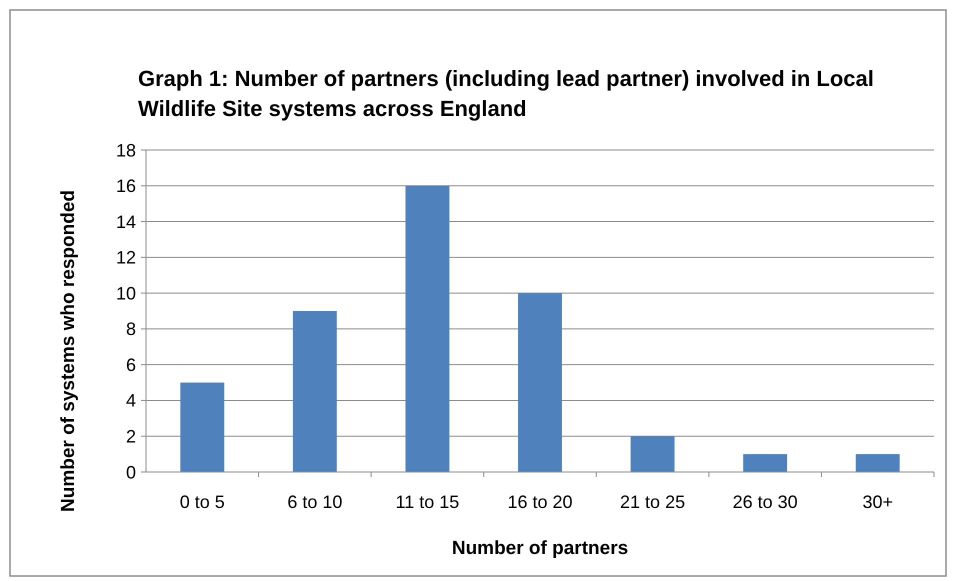 Image resolution: width=958 pixels, height=581 pixels. What do you see at coordinates (877, 502) in the screenshot?
I see `x-tick-label: 30+` at bounding box center [877, 502].